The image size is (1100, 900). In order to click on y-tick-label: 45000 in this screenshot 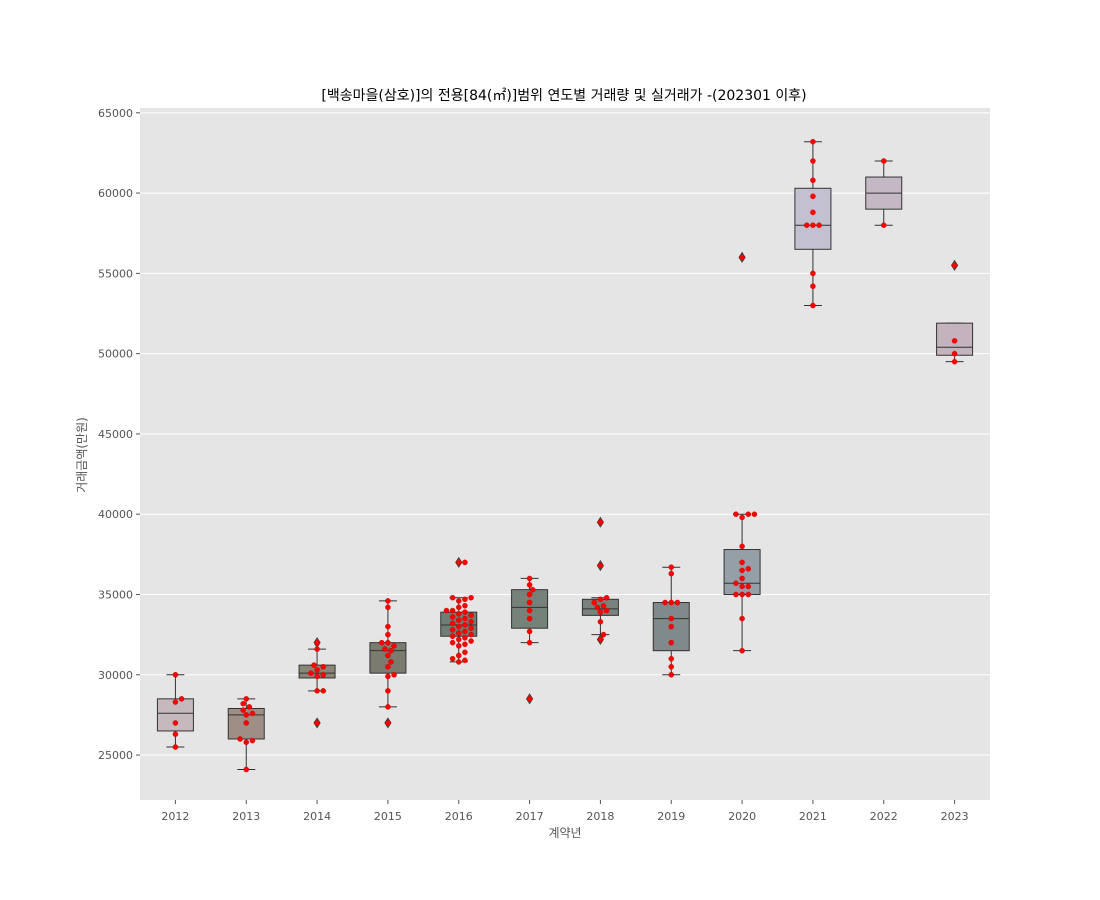, I will do `click(115, 434)`.